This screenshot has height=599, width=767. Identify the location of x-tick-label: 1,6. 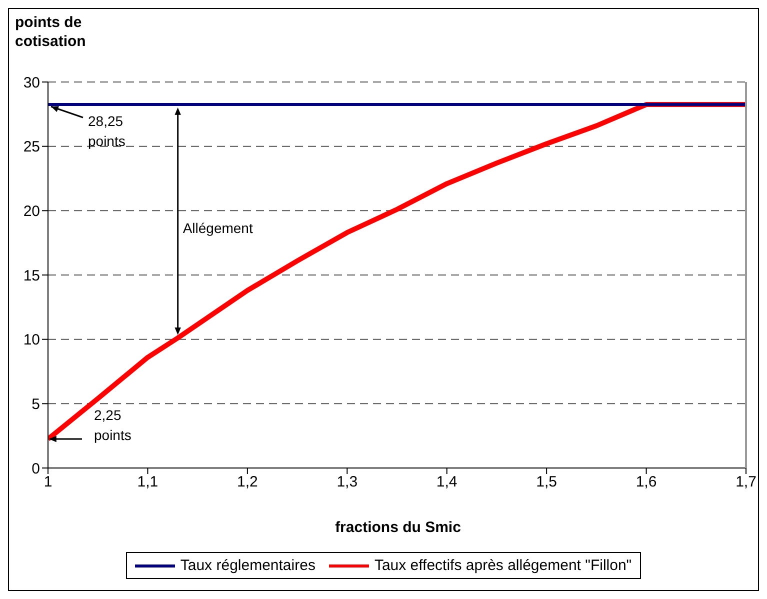
(646, 482).